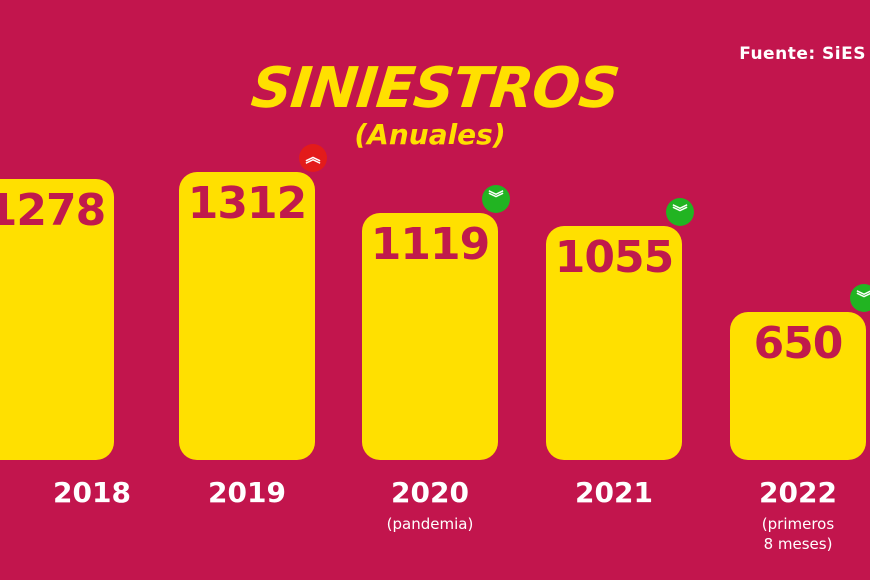 This screenshot has width=870, height=580. Describe the element at coordinates (435, 88) in the screenshot. I see `chart-title: SINIESTROS` at that location.